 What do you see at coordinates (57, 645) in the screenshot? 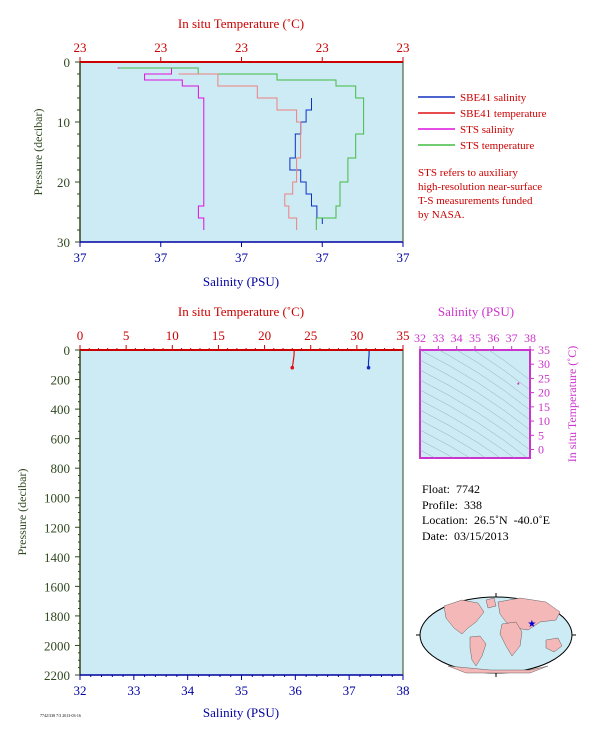
I see `bottom-y-tick-label: 2000` at bounding box center [57, 645].